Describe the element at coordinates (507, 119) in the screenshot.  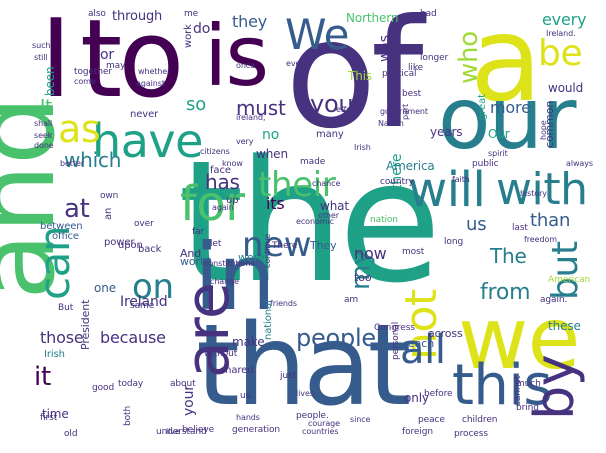
I see `word-our: our` at that location.